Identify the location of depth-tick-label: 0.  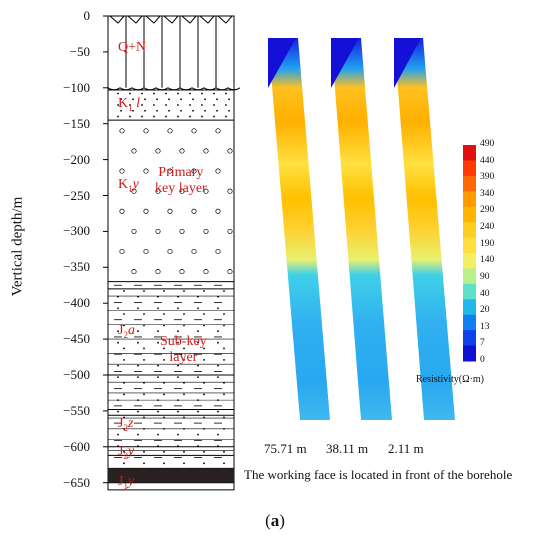
(87, 15).